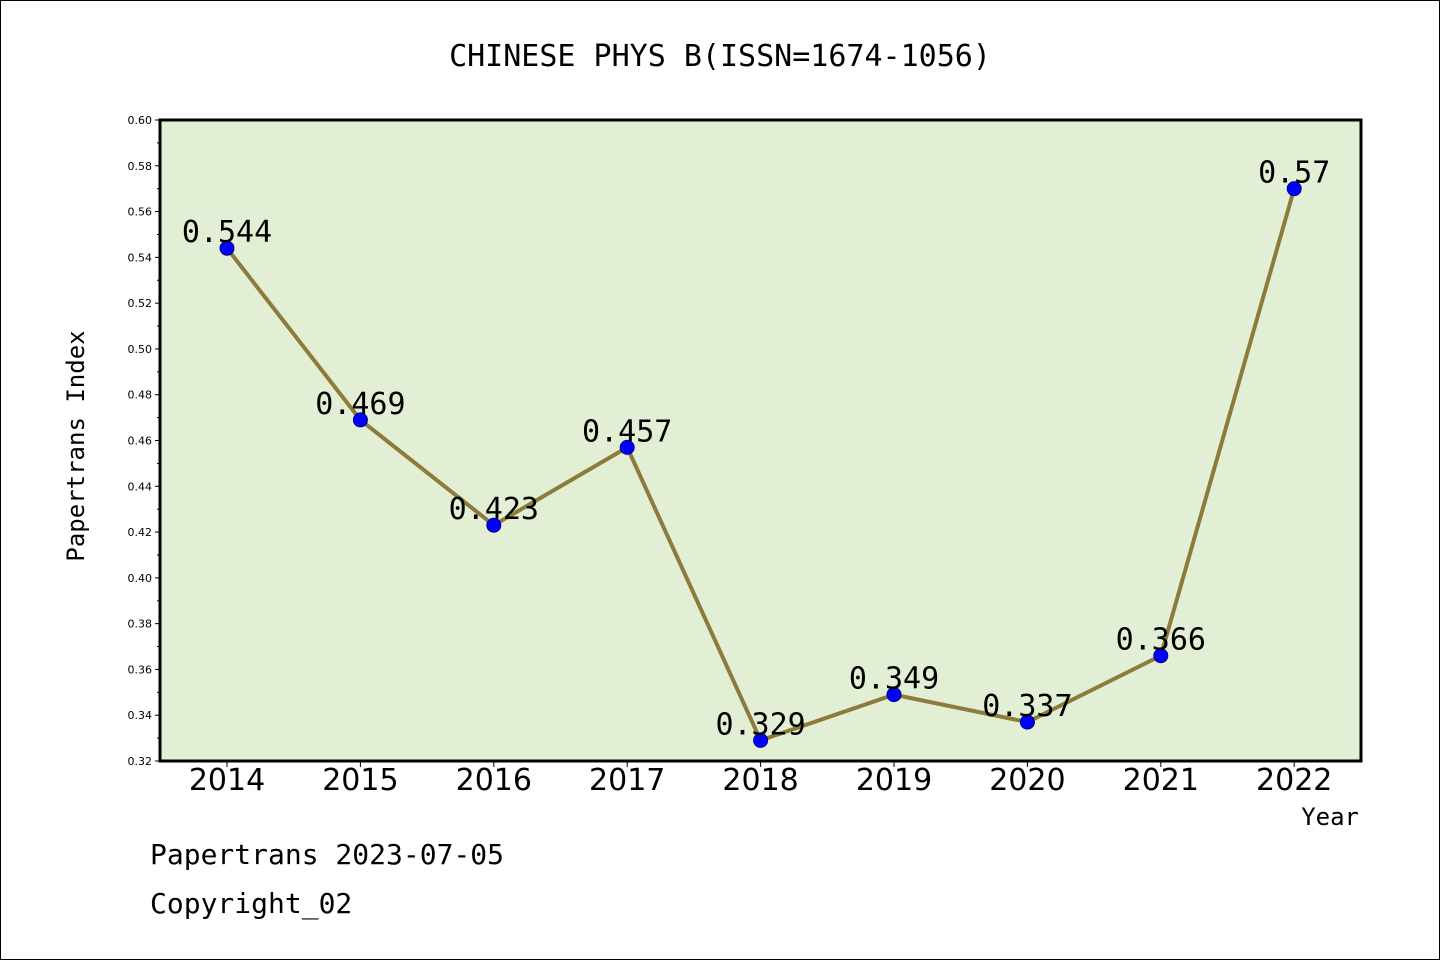  Describe the element at coordinates (76, 445) in the screenshot. I see `y-axis-label: Papertrans Index` at that location.